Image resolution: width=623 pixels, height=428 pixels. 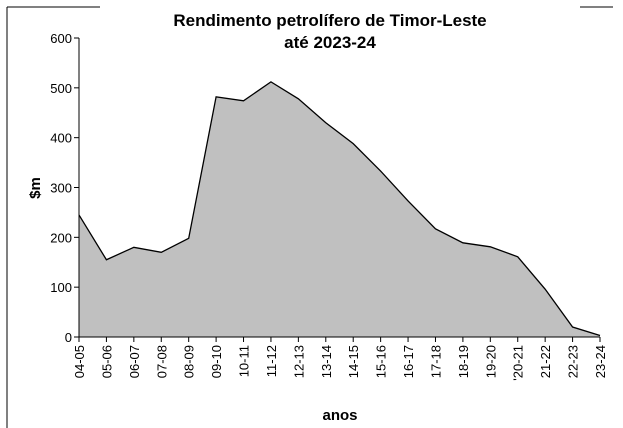 What do you see at coordinates (339, 415) in the screenshot?
I see `x-axis-title: anos` at bounding box center [339, 415].